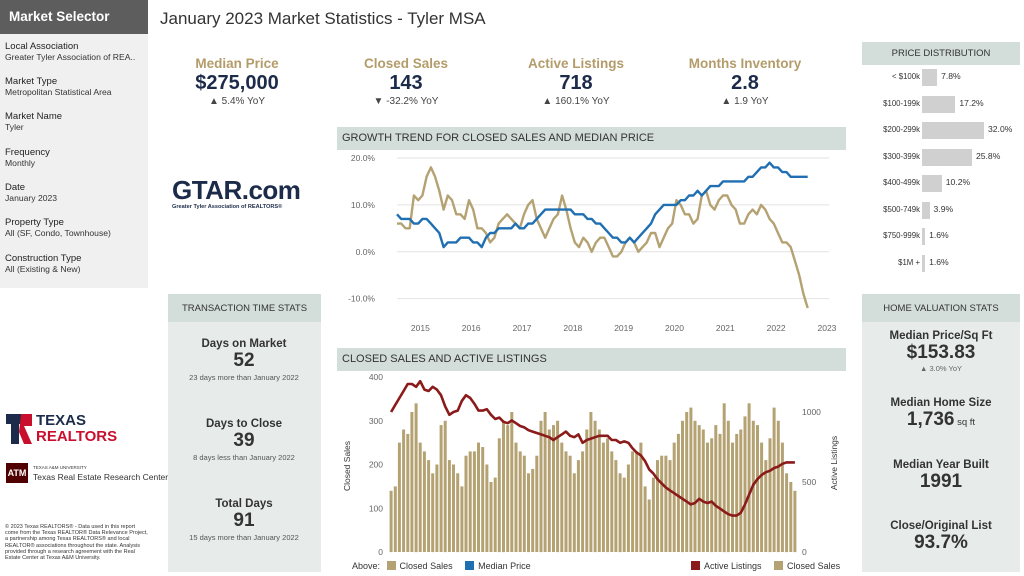 The image size is (1024, 576). What do you see at coordinates (361, 299) in the screenshot?
I see `y-tick-label: -10.0%` at bounding box center [361, 299].